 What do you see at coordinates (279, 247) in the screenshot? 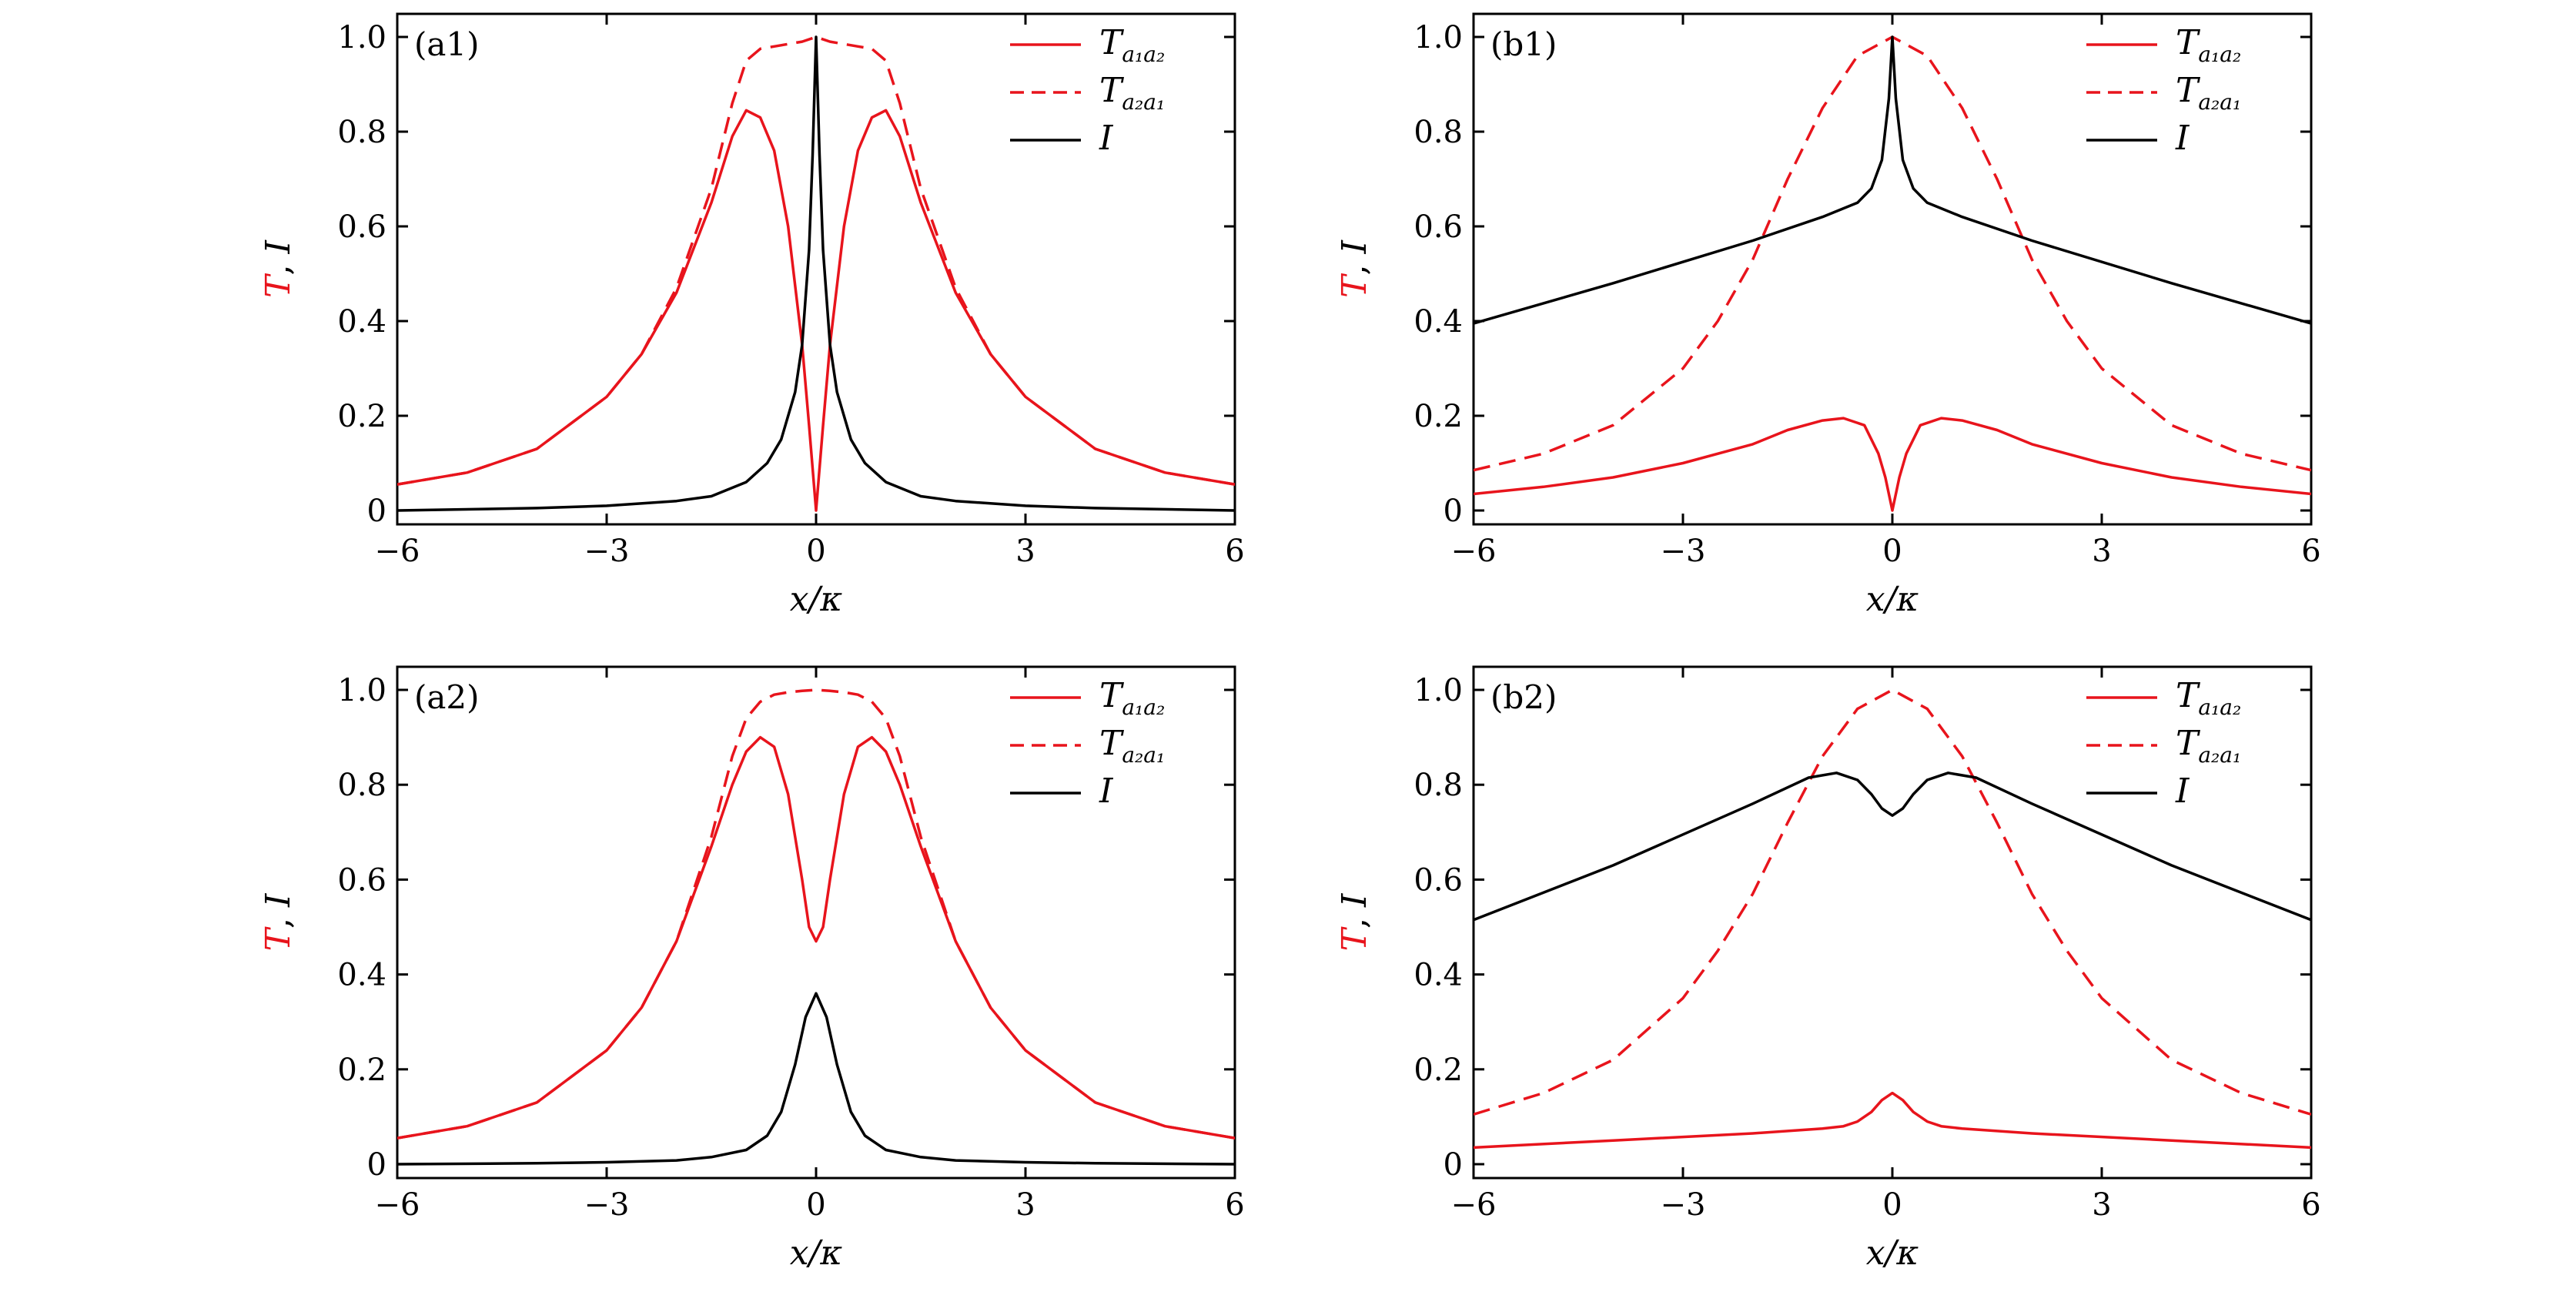
I see `y-axis-label-i-a1: I` at bounding box center [279, 247].